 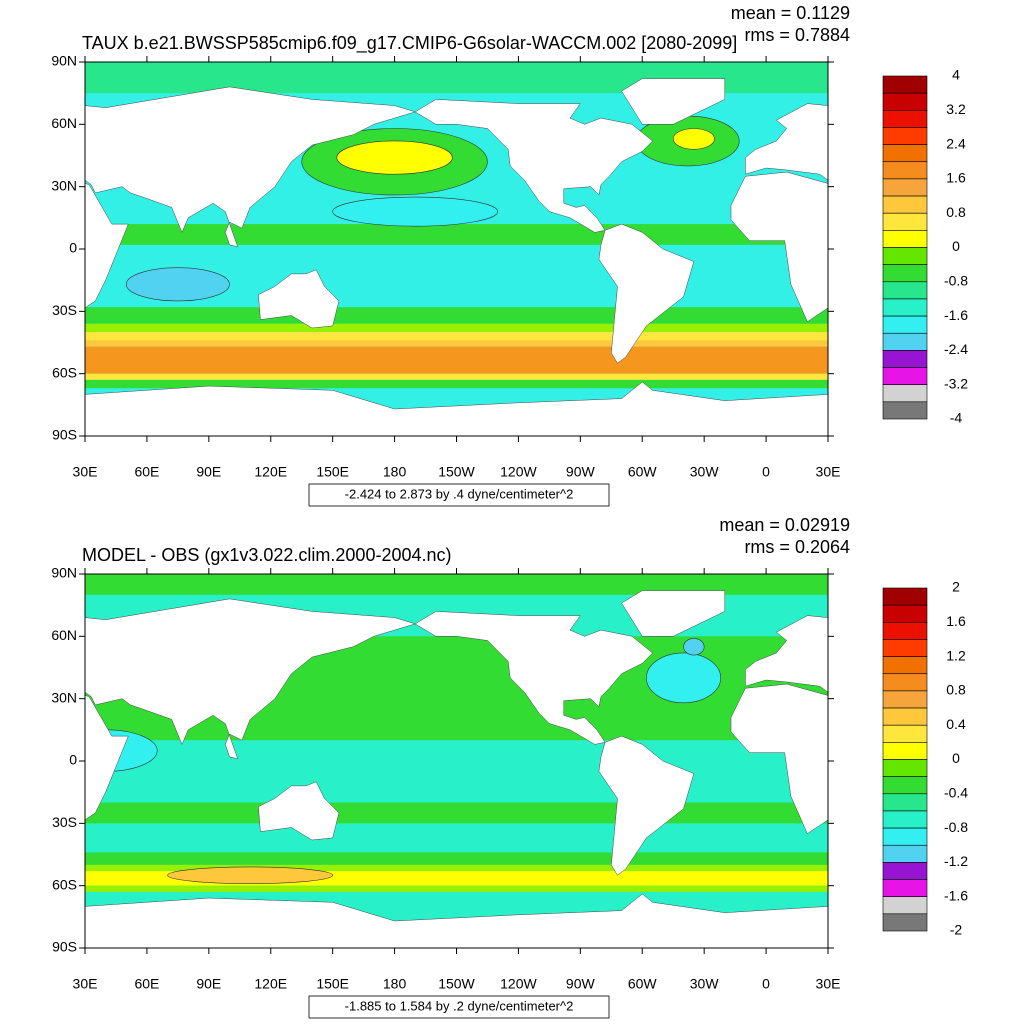 What do you see at coordinates (956, 724) in the screenshot?
I see `colorbar-label: 0.4` at bounding box center [956, 724].